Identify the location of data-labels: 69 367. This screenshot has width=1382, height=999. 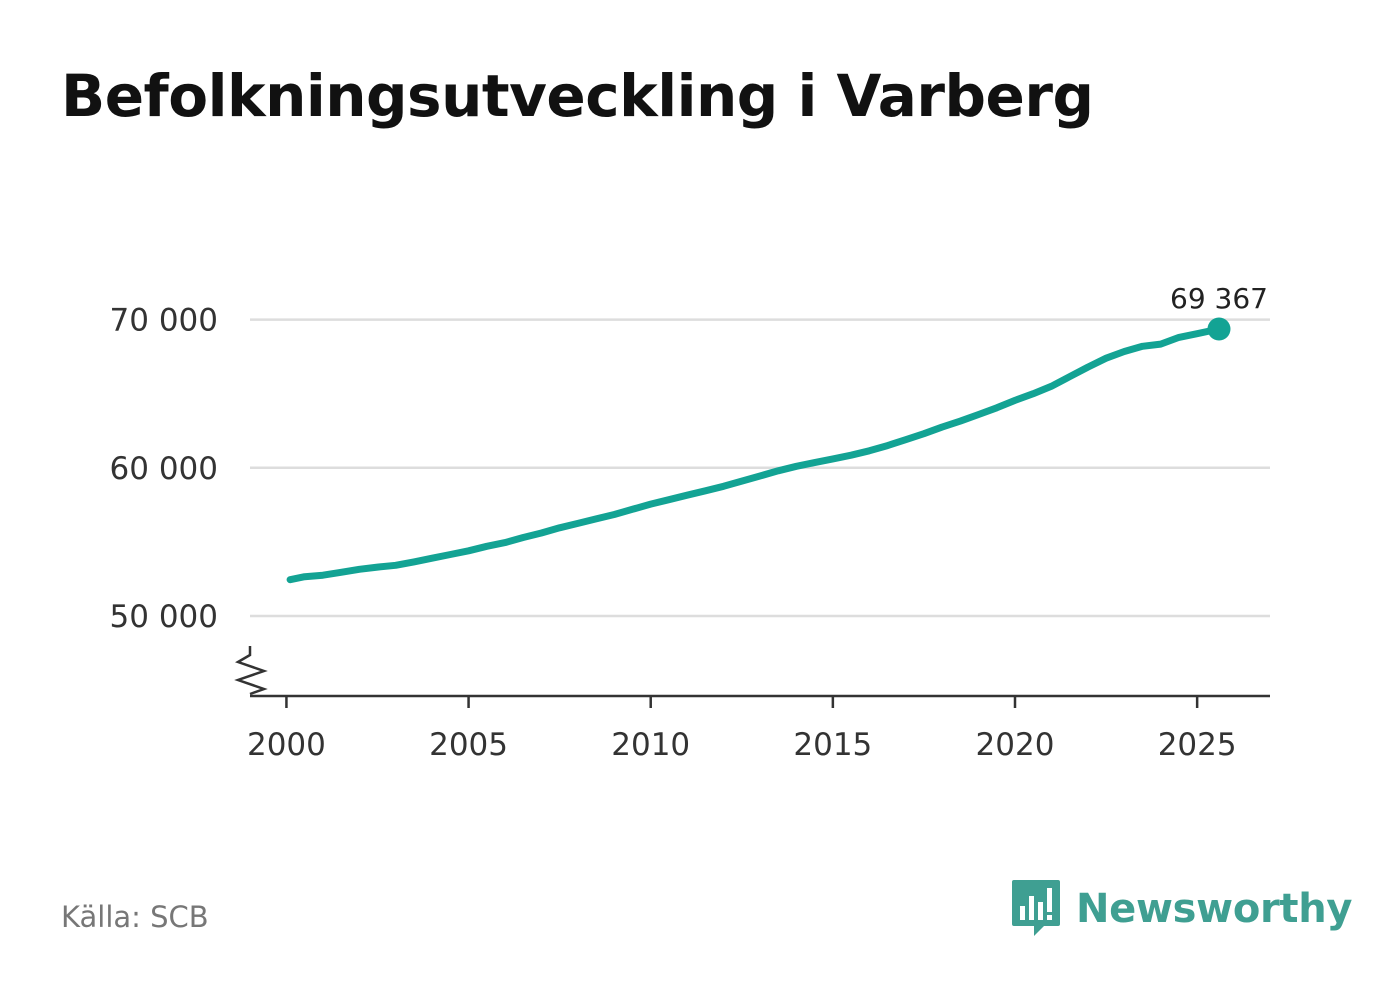
(1219, 298).